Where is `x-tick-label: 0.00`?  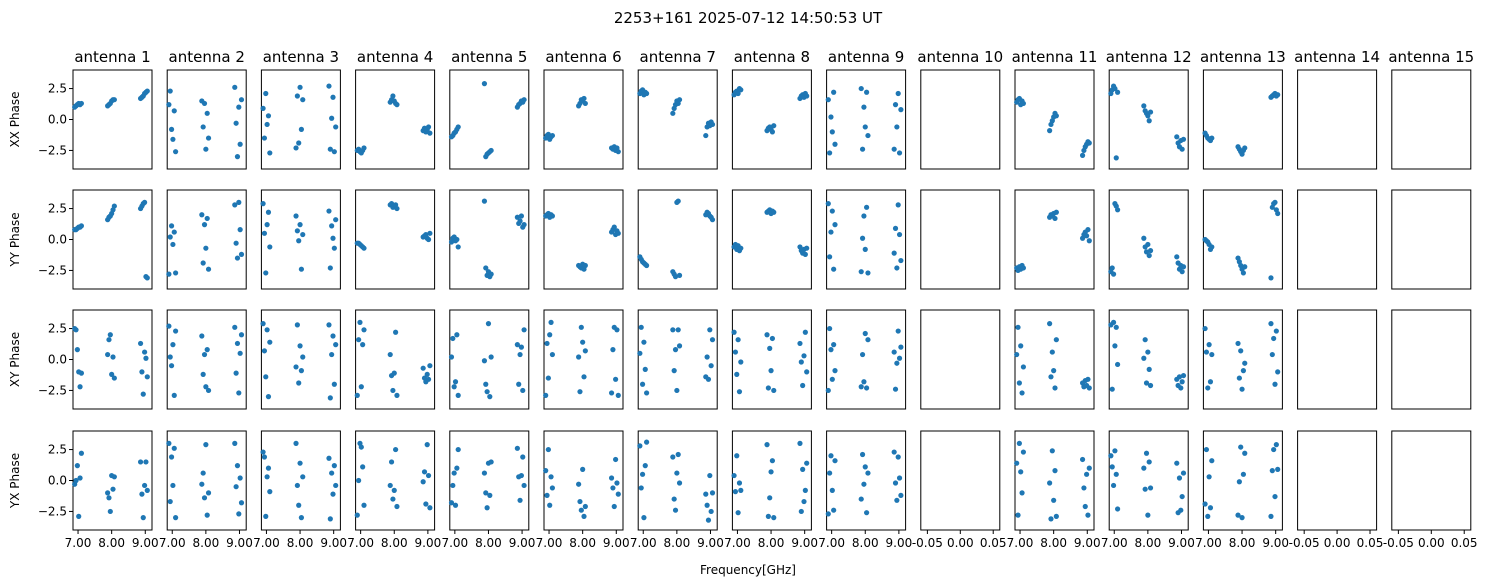
x-tick-label: 0.00 is located at coordinates (960, 543).